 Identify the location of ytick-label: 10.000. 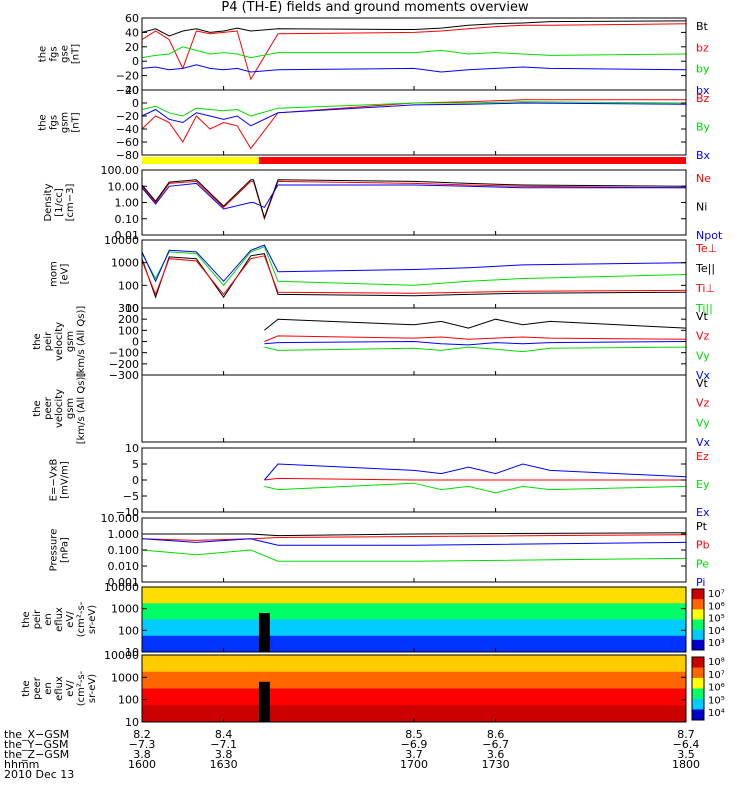
(120, 518).